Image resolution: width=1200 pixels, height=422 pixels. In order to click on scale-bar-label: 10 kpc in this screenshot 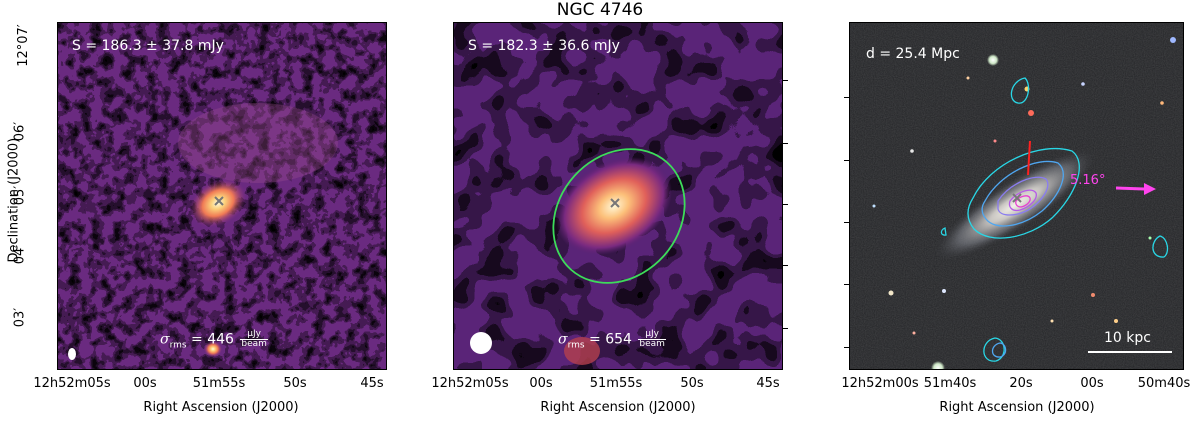, I will do `click(1127, 338)`.